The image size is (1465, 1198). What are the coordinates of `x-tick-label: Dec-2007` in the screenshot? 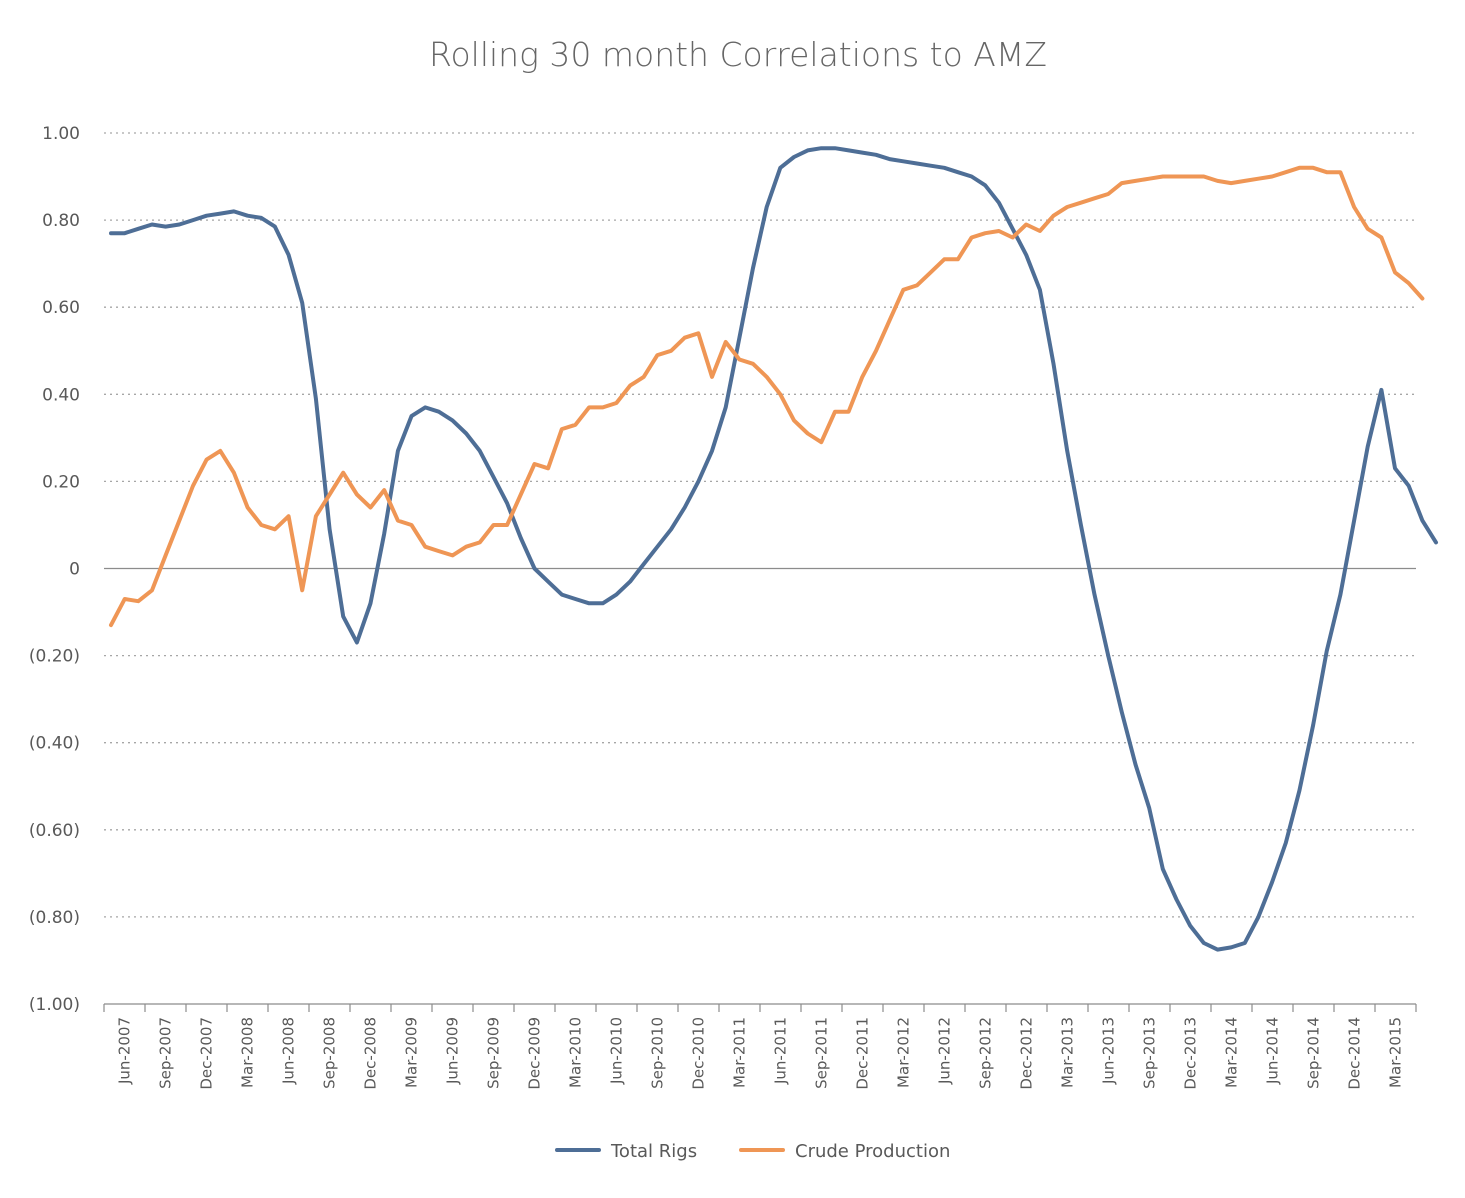 It's located at (207, 1053).